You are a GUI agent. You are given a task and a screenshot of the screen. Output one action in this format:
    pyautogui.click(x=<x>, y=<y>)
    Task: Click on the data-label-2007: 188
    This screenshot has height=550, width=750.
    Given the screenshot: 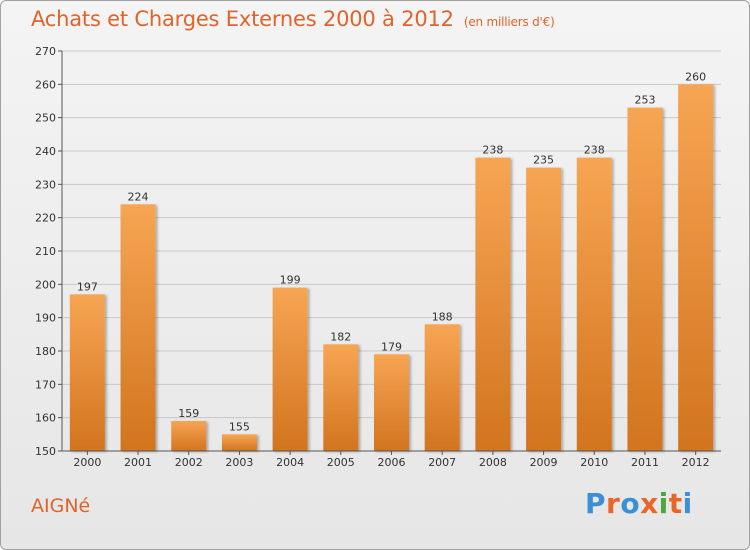 What is the action you would take?
    pyautogui.click(x=442, y=316)
    